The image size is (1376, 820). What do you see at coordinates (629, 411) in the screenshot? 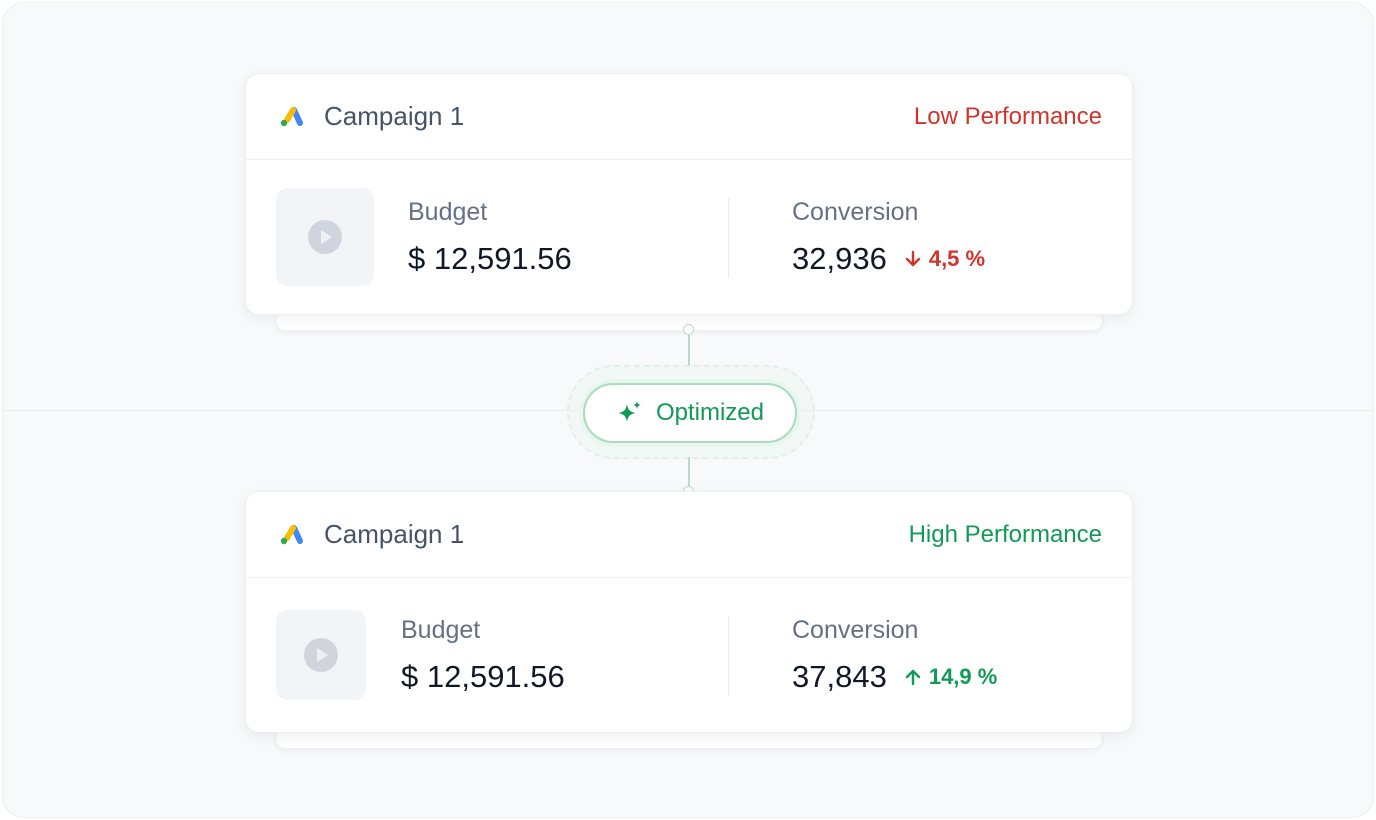
I see `sparkle-icon` at bounding box center [629, 411].